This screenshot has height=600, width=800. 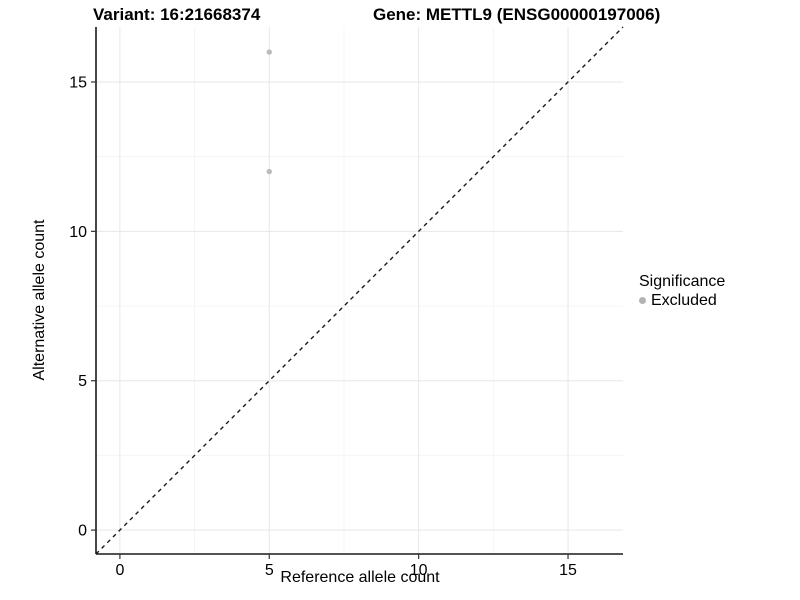 What do you see at coordinates (177, 14) in the screenshot?
I see `variant-title: Variant: 16:21668374` at bounding box center [177, 14].